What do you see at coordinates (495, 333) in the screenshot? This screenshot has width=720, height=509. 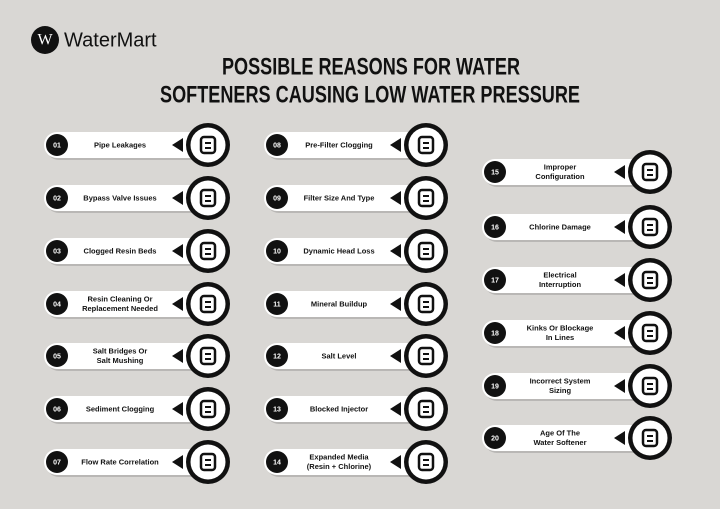 I see `item-number: 18` at bounding box center [495, 333].